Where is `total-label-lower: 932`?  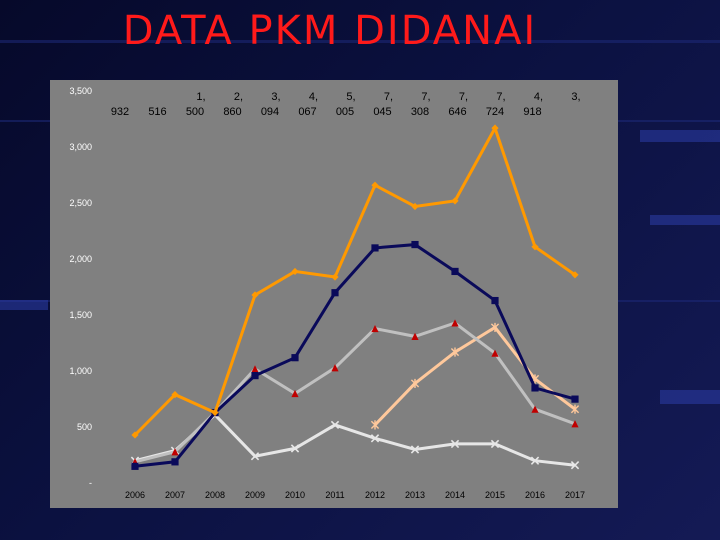
total-label-lower: 932 is located at coordinates (120, 112).